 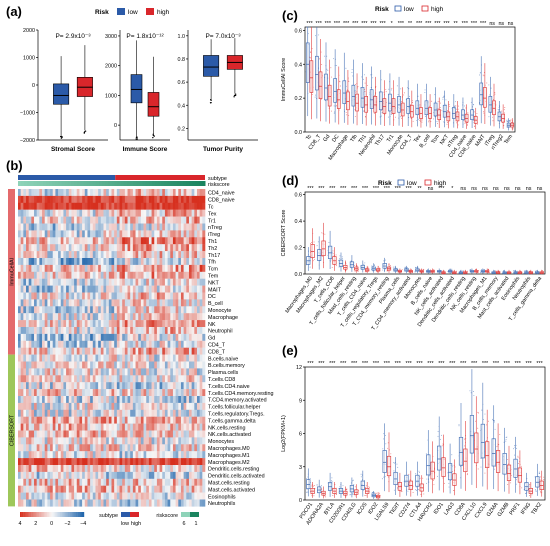 I want to click on heatmap-row-label: T.cells.gamma.delta, so click(x=232, y=421).